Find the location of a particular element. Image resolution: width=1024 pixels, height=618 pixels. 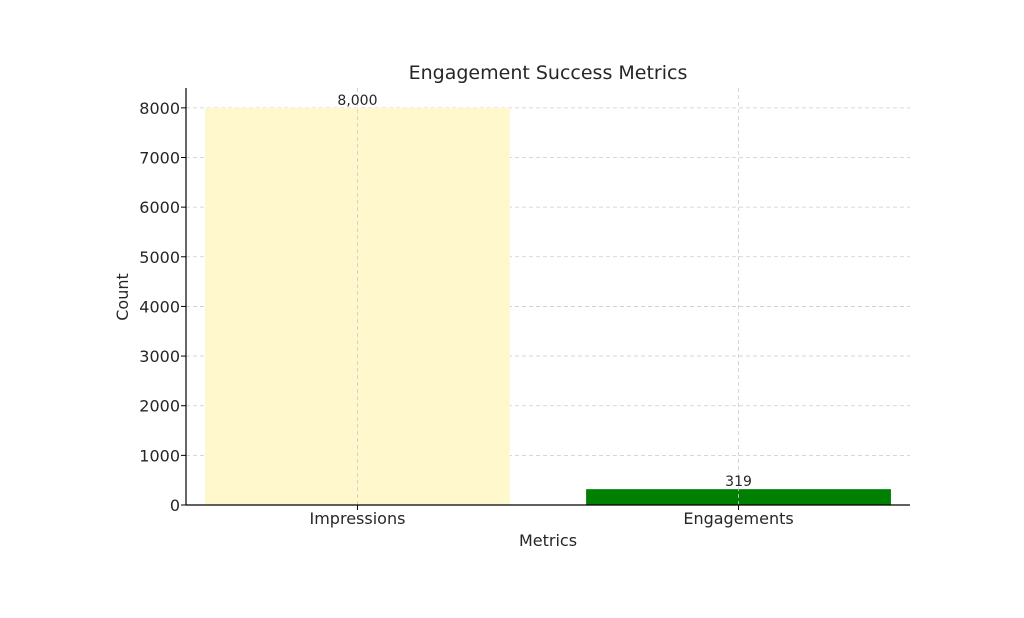

y-tick-label: 6000 is located at coordinates (159, 207).